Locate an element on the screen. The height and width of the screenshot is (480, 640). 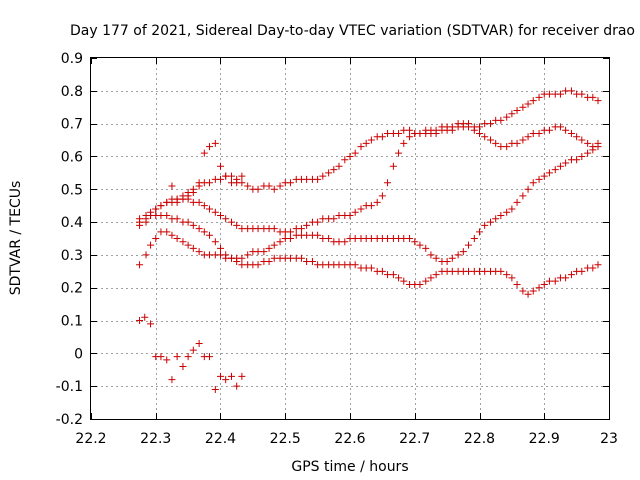
series-track-d is located at coordinates (369, 255).